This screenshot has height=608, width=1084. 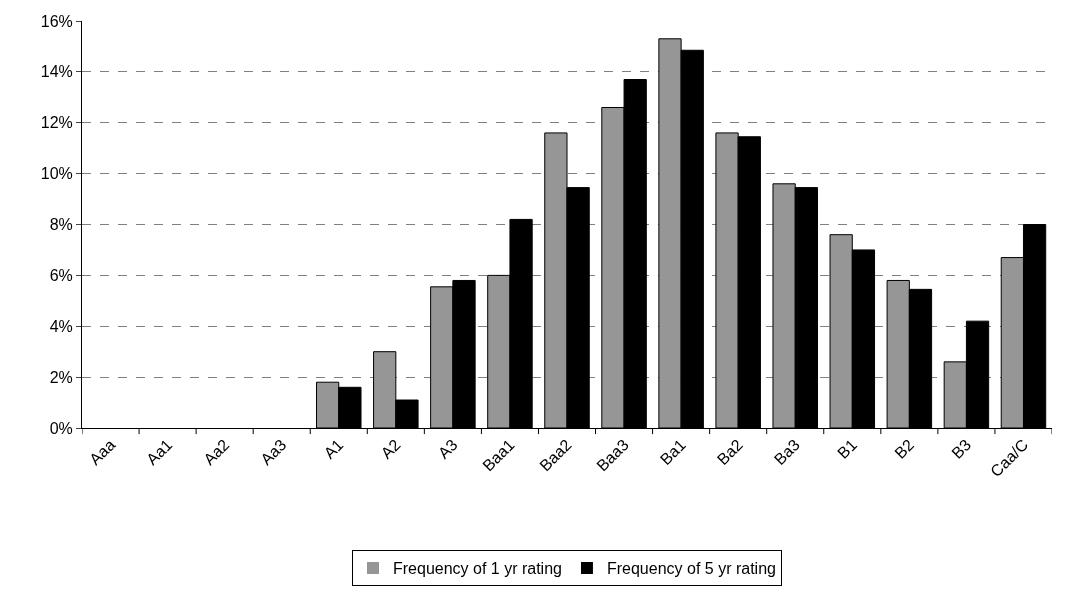 What do you see at coordinates (672, 452) in the screenshot?
I see `x-tick-label: Ba1` at bounding box center [672, 452].